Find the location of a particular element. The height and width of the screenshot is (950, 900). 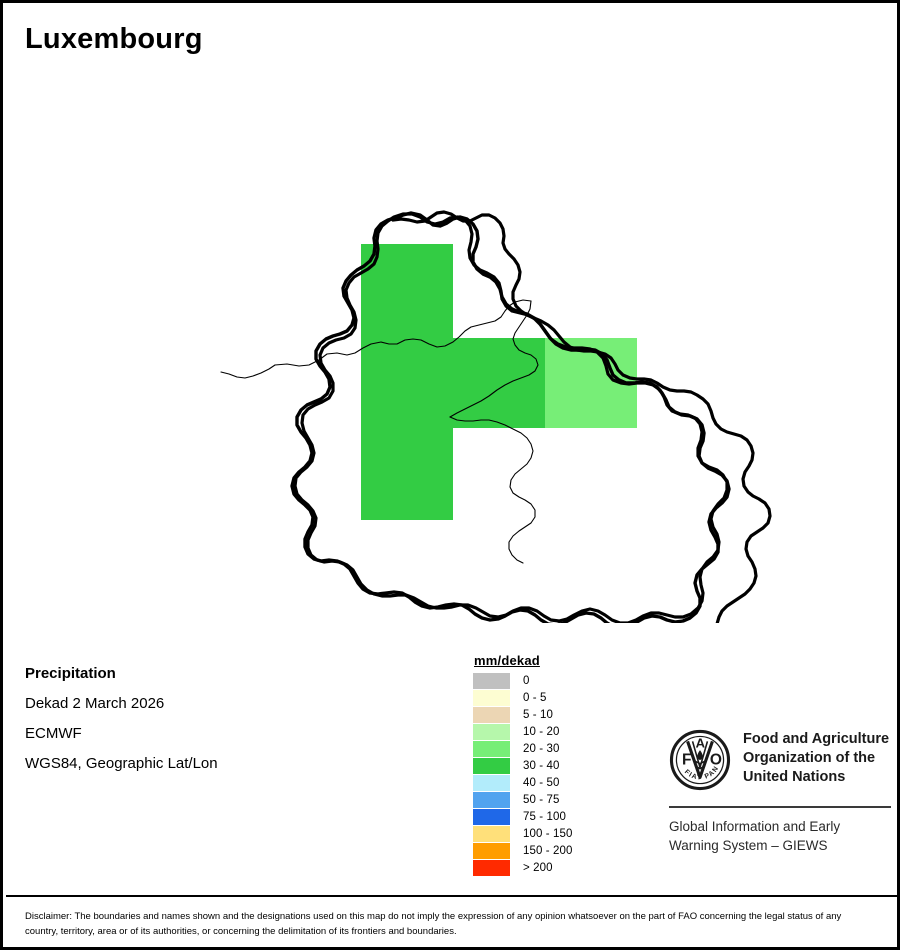

legend-row: 50 - 75 is located at coordinates (523, 799).